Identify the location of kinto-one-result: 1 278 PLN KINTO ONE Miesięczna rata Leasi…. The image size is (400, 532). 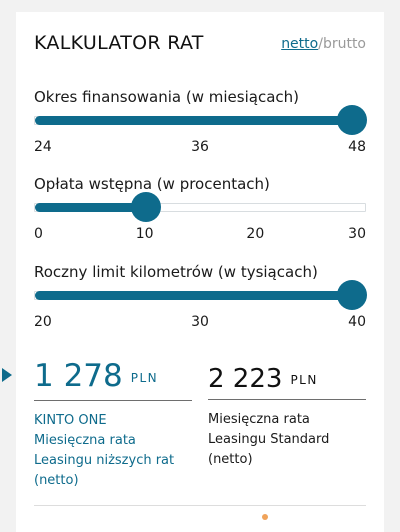
(113, 424).